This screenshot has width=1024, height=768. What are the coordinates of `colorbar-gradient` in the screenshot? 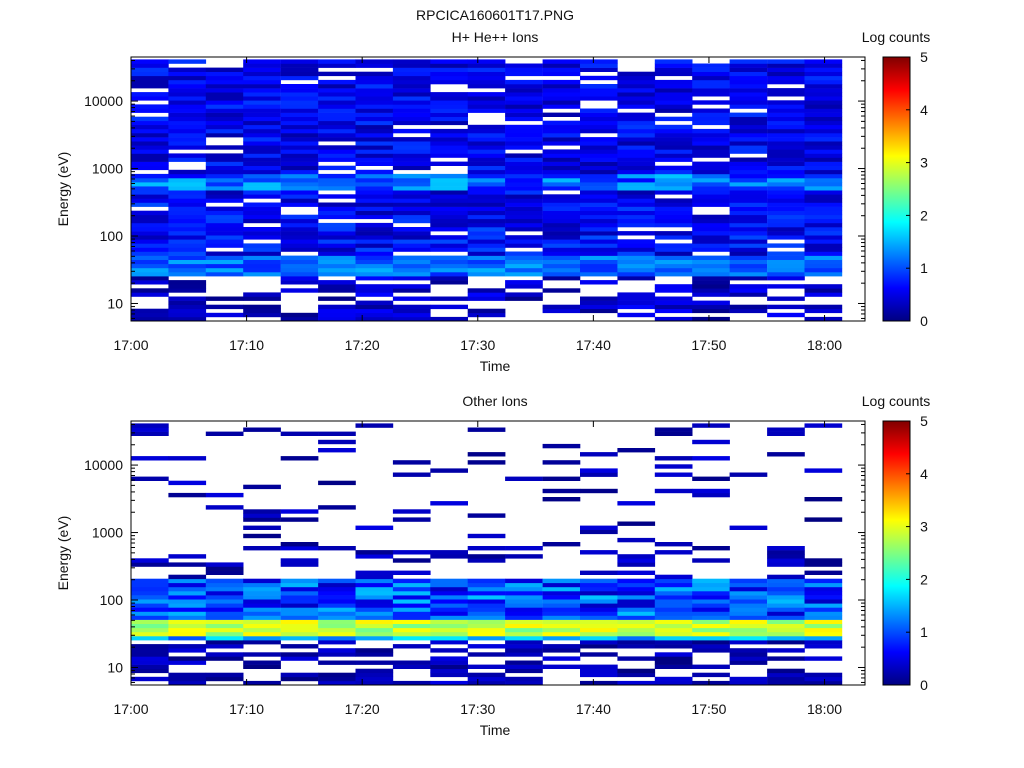 It's located at (896, 189).